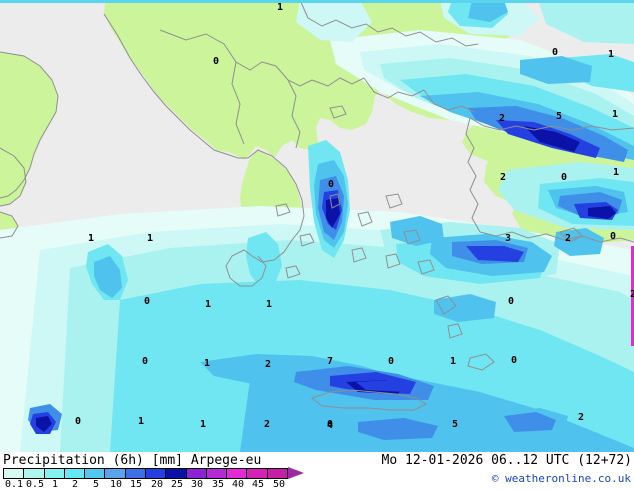 The image size is (634, 490). I want to click on legend-tick-35: 35, so click(218, 484).